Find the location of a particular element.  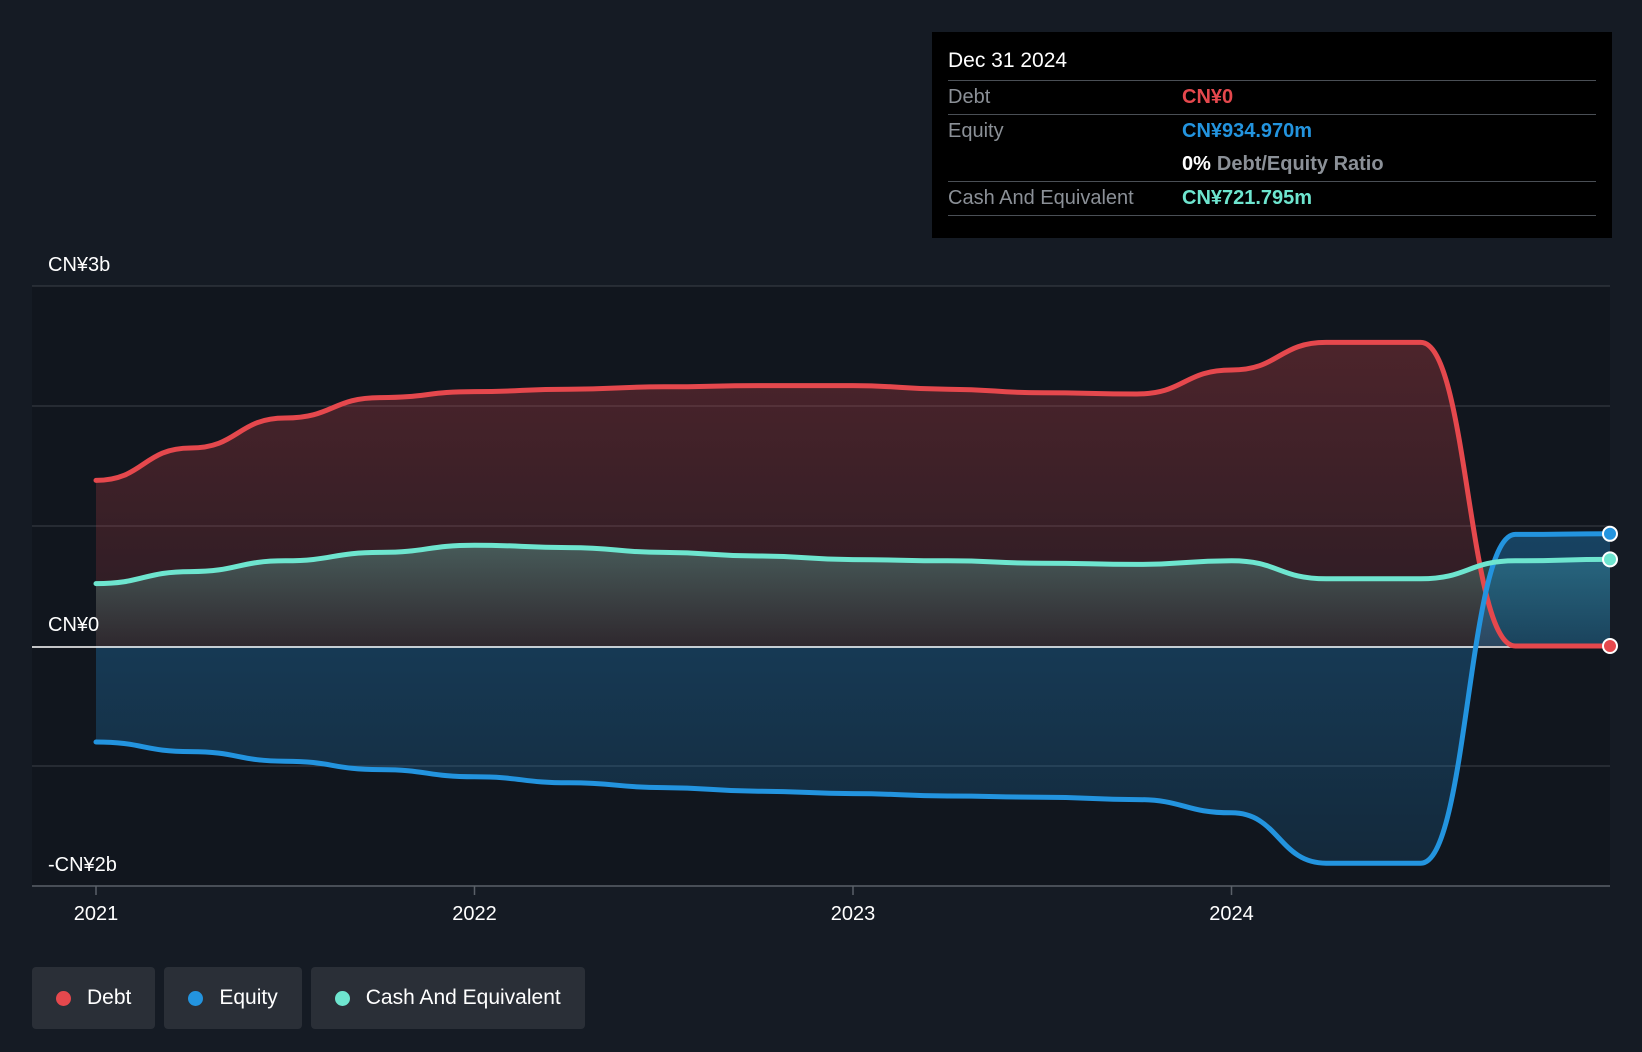

y-axis-labels: CN¥3b CN¥0 -CN¥2b is located at coordinates (82, 565).